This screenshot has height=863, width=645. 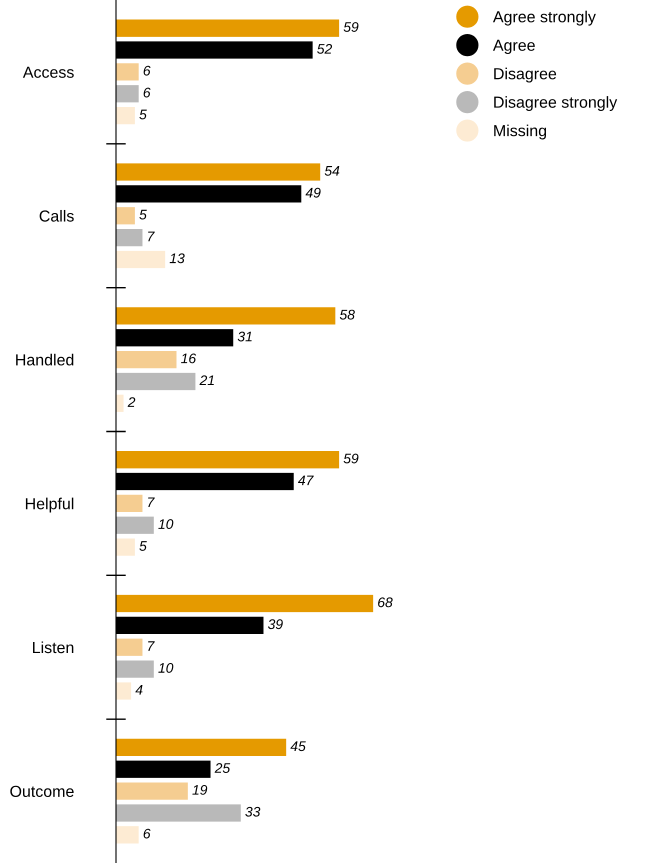 What do you see at coordinates (42, 792) in the screenshot?
I see `y-tick-label: Outcome` at bounding box center [42, 792].